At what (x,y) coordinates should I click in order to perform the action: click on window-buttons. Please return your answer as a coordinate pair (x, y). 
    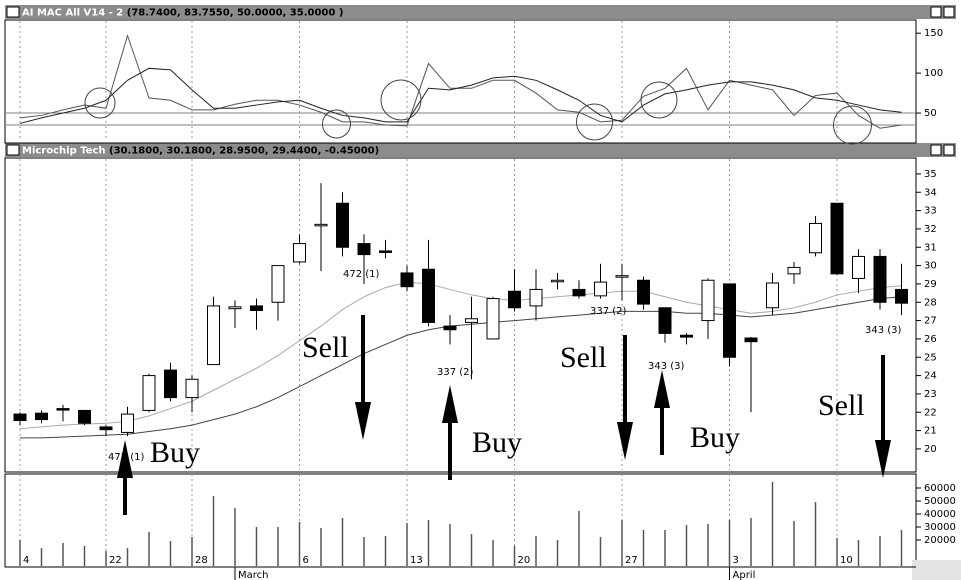
    Looking at the image, I should click on (942, 81).